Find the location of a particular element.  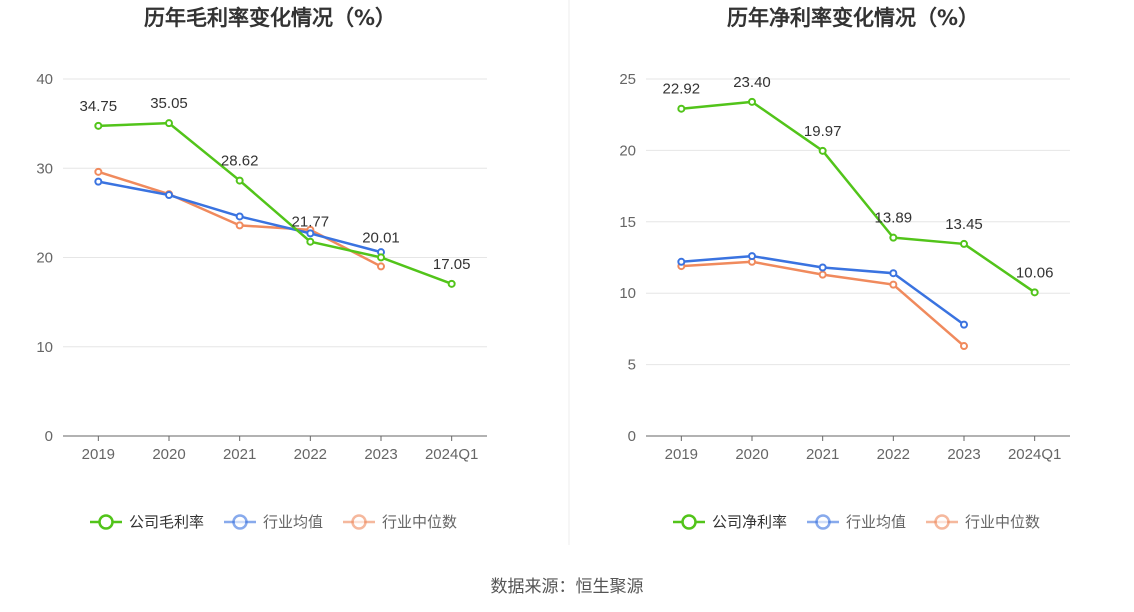

legend-item: 公司毛利率 is located at coordinates (147, 522).